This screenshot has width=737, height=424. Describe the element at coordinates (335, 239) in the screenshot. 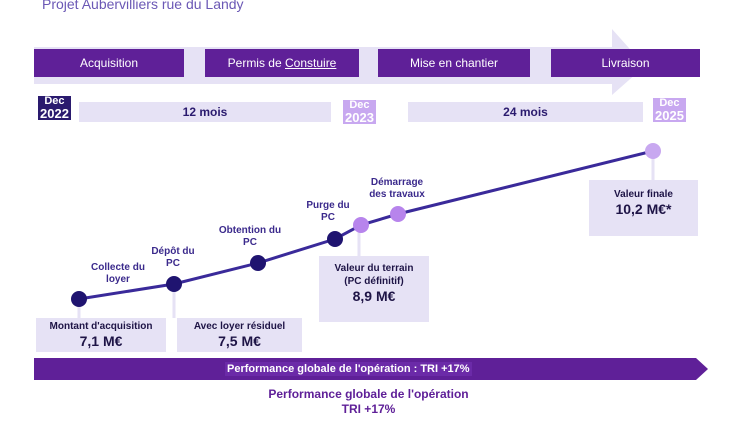

I see `node-obtention-pc` at that location.